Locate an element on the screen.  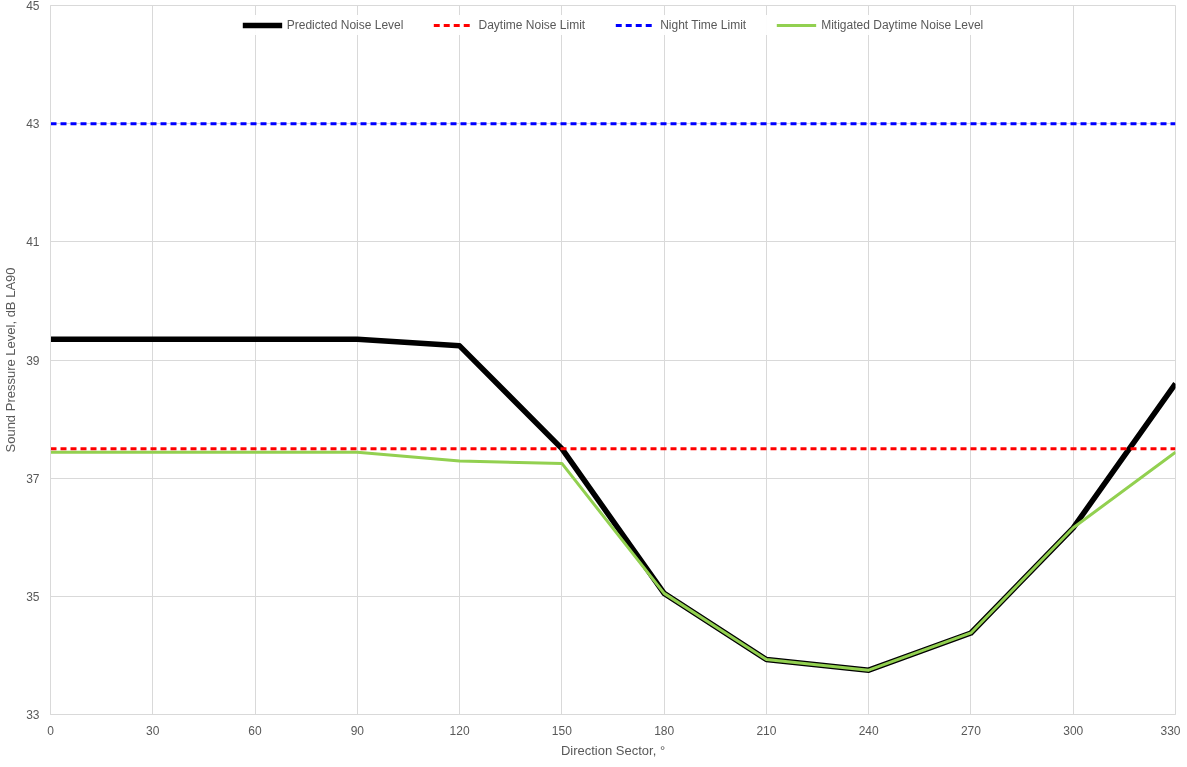
y-tick-label: 41 is located at coordinates (33, 242).